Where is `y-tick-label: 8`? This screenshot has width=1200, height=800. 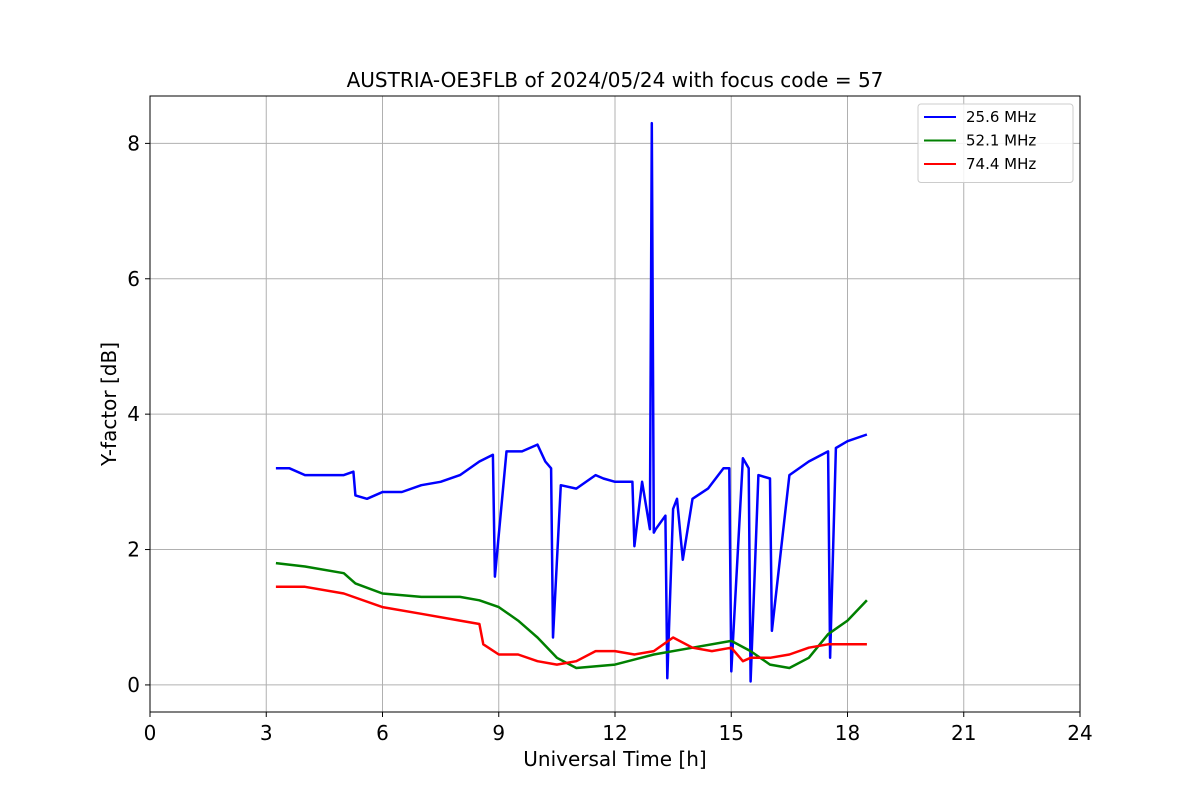 y-tick-label: 8 is located at coordinates (133, 143).